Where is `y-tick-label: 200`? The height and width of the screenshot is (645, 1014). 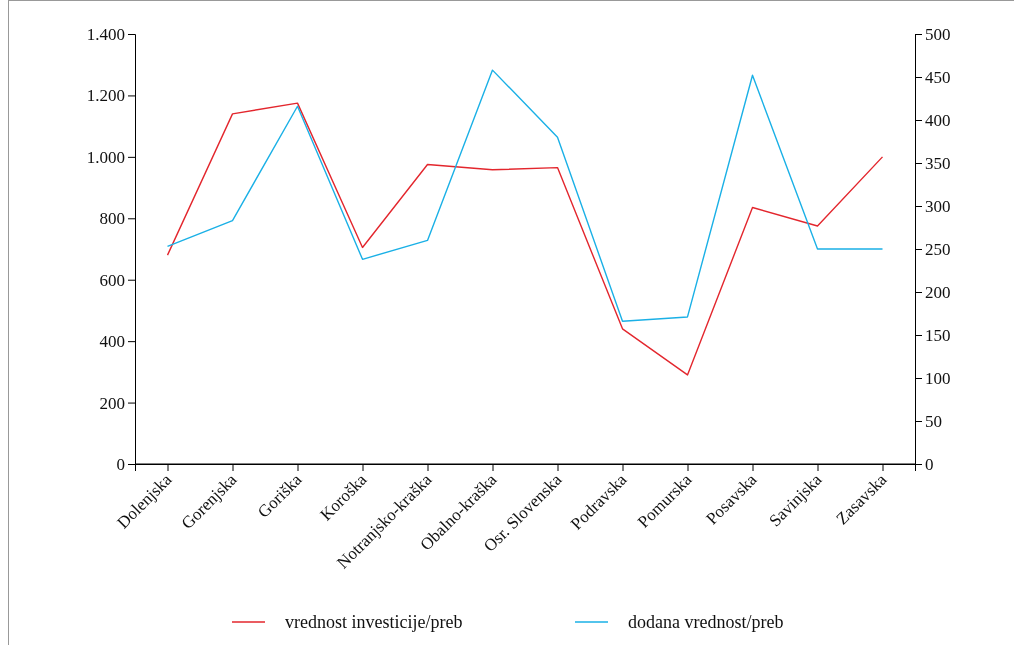 y-tick-label: 200 is located at coordinates (112, 403).